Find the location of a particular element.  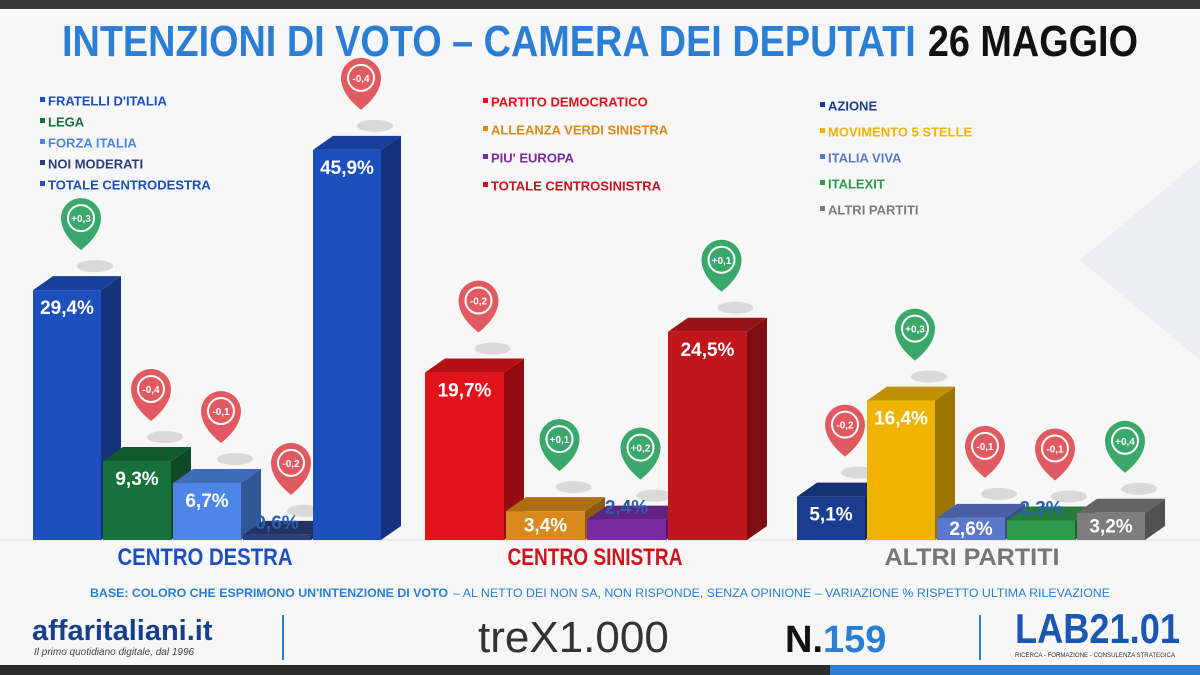

legend-label: TOTALE CENTRODESTRA is located at coordinates (129, 184).